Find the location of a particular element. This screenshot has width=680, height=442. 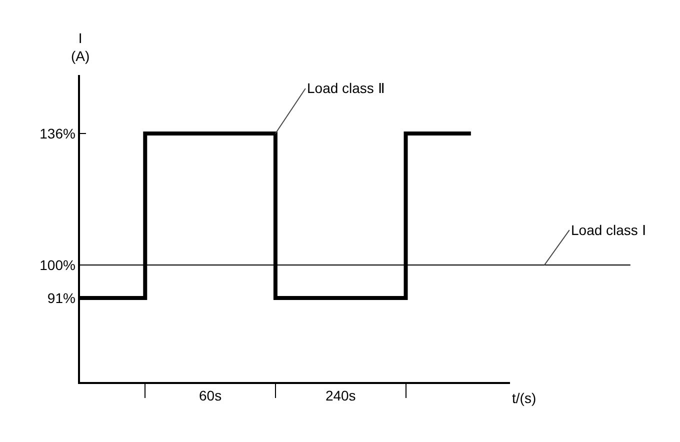

ref-line-label: Load class Ⅰ is located at coordinates (608, 230).